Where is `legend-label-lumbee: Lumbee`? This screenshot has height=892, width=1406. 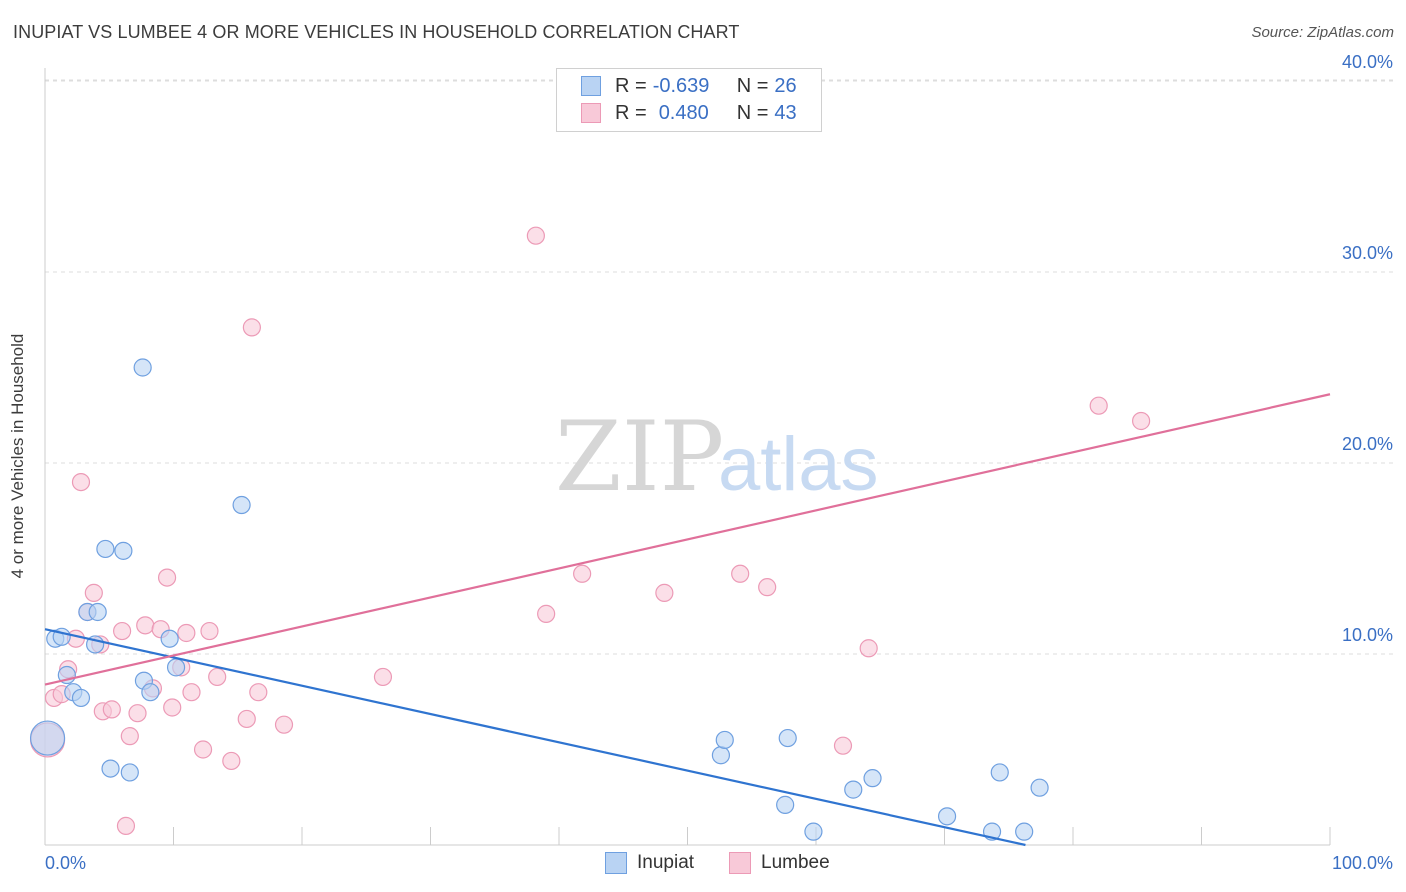
legend-label-lumbee: Lumbee is located at coordinates (795, 862).